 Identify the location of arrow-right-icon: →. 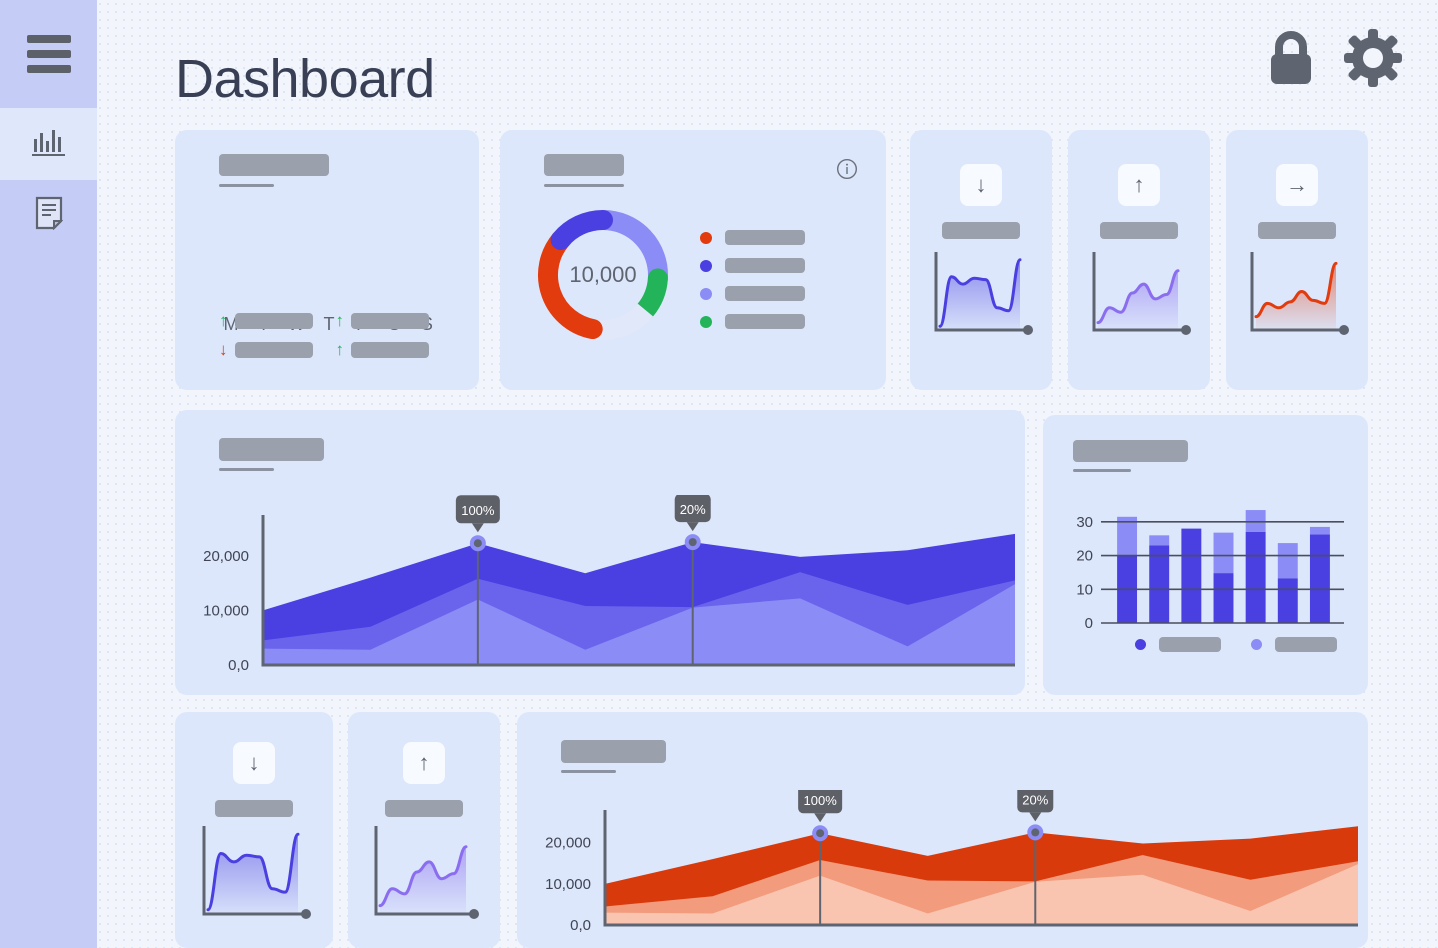
(1297, 185).